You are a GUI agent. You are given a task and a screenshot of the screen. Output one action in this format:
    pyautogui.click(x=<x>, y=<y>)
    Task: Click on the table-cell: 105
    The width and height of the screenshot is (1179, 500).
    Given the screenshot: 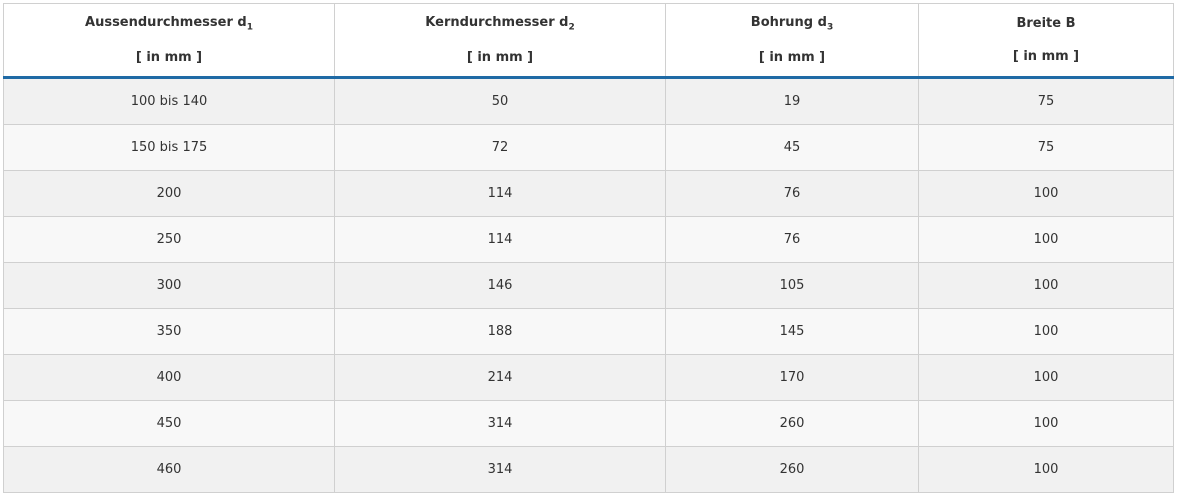 What is the action you would take?
    pyautogui.click(x=792, y=285)
    